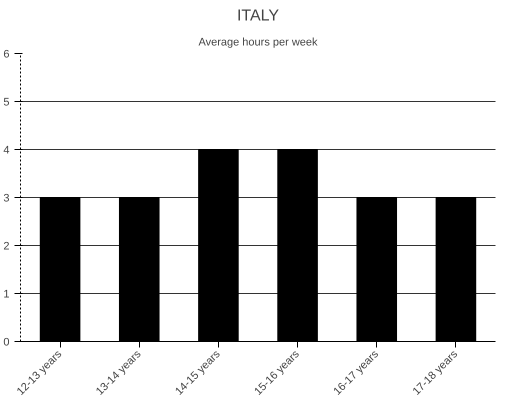  What do you see at coordinates (6, 294) in the screenshot?
I see `y-tick-label: 1` at bounding box center [6, 294].